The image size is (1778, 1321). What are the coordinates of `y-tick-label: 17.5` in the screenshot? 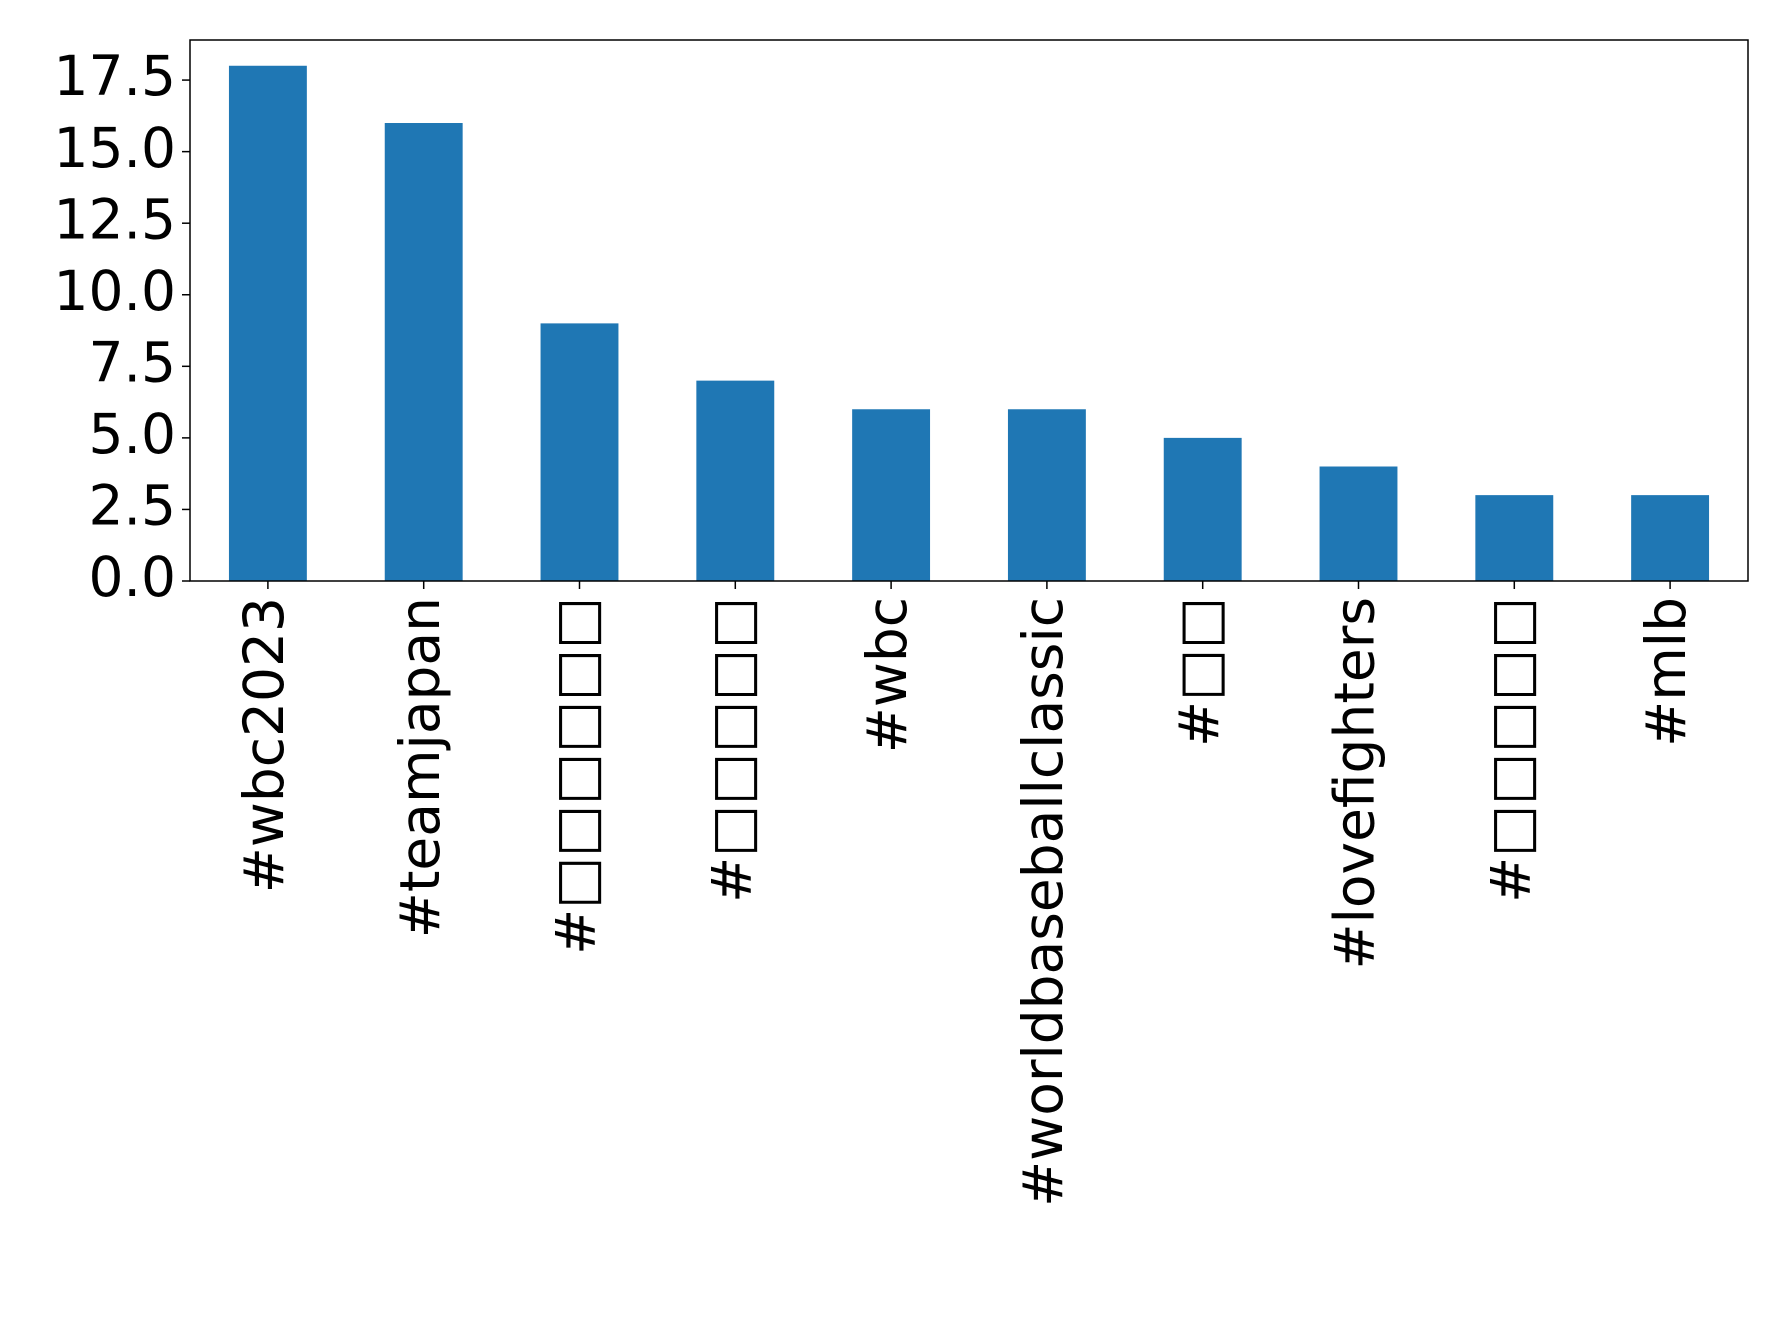 It's located at (115, 76).